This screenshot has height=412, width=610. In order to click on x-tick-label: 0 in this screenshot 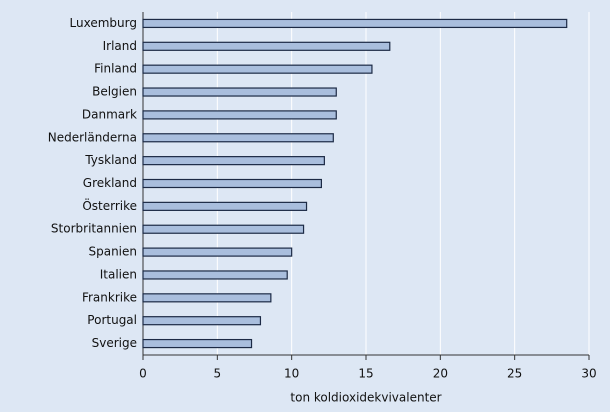, I will do `click(143, 374)`.